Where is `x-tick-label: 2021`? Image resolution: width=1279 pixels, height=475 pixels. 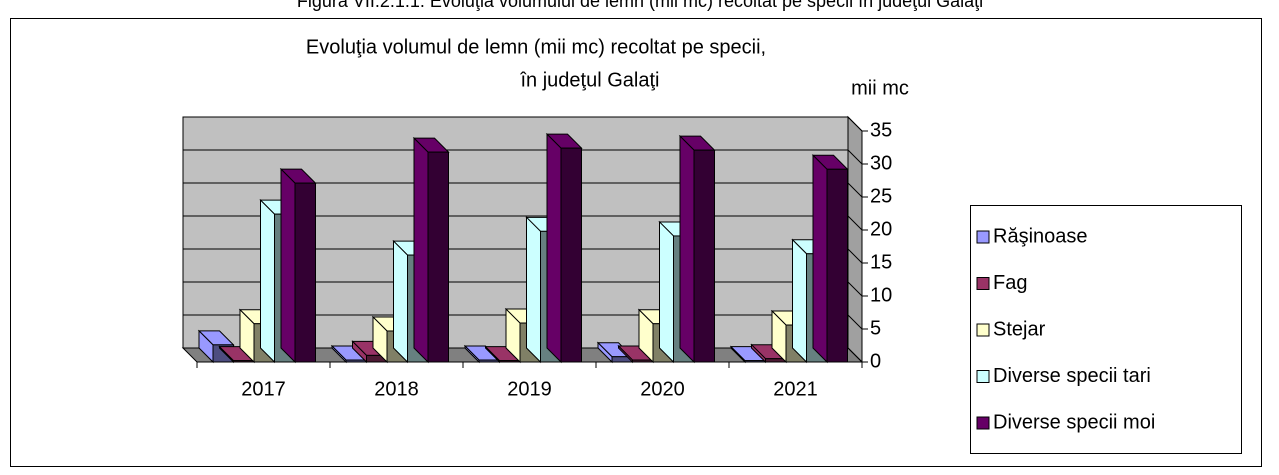 x-tick-label: 2021 is located at coordinates (795, 389).